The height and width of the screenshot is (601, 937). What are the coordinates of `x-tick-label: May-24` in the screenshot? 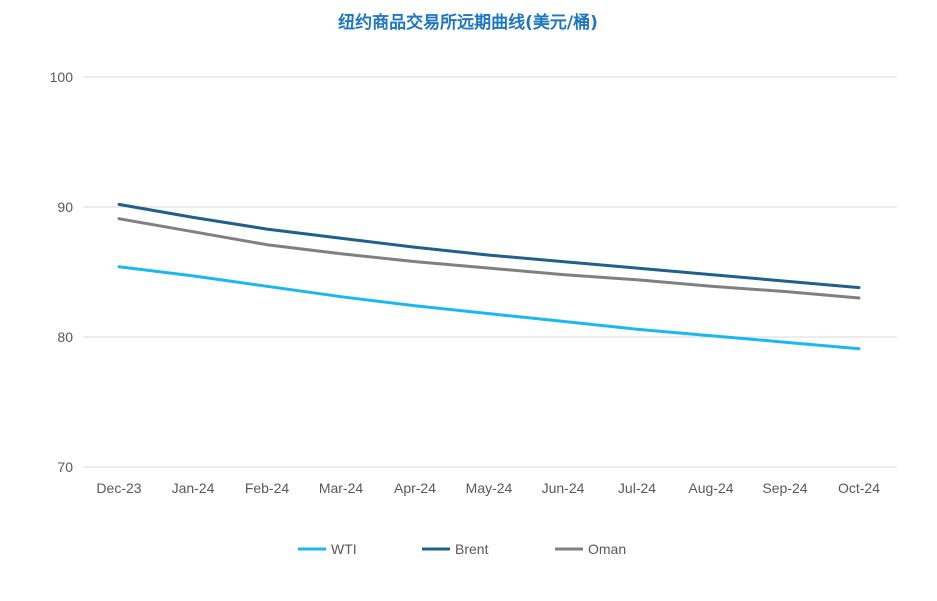 It's located at (489, 488).